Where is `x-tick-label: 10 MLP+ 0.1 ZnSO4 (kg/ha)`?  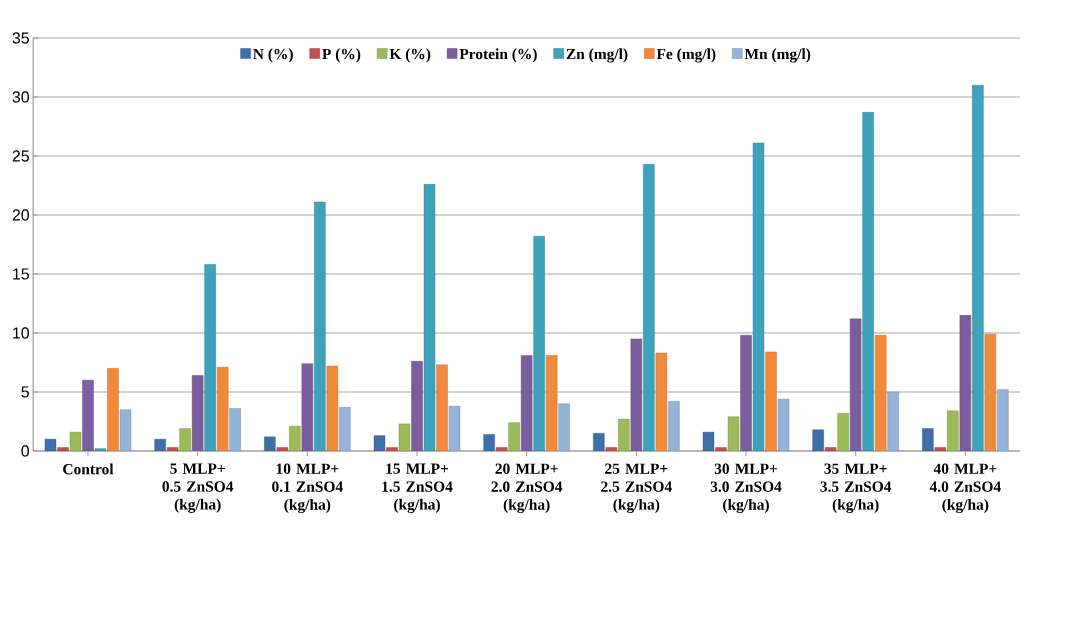
x-tick-label: 10 MLP+ 0.1 ZnSO4 (kg/ha) is located at coordinates (307, 488).